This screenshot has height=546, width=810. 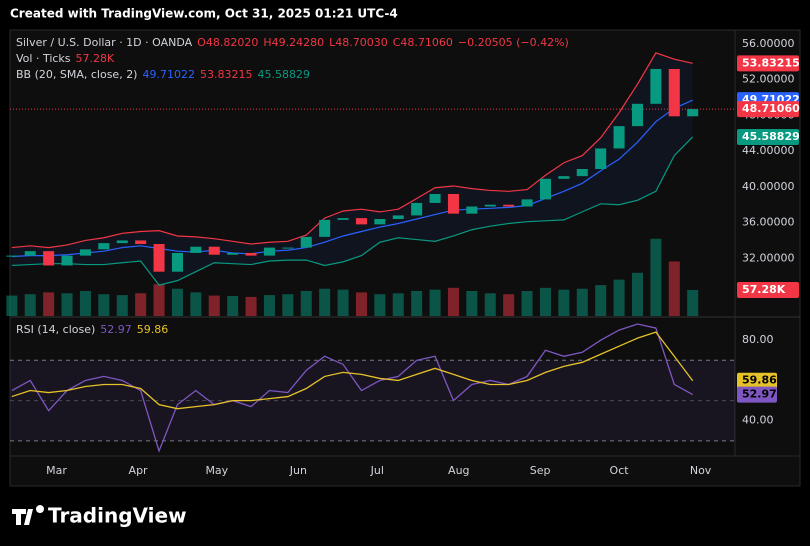 I want to click on x-tick-label: Aug, so click(x=458, y=470).